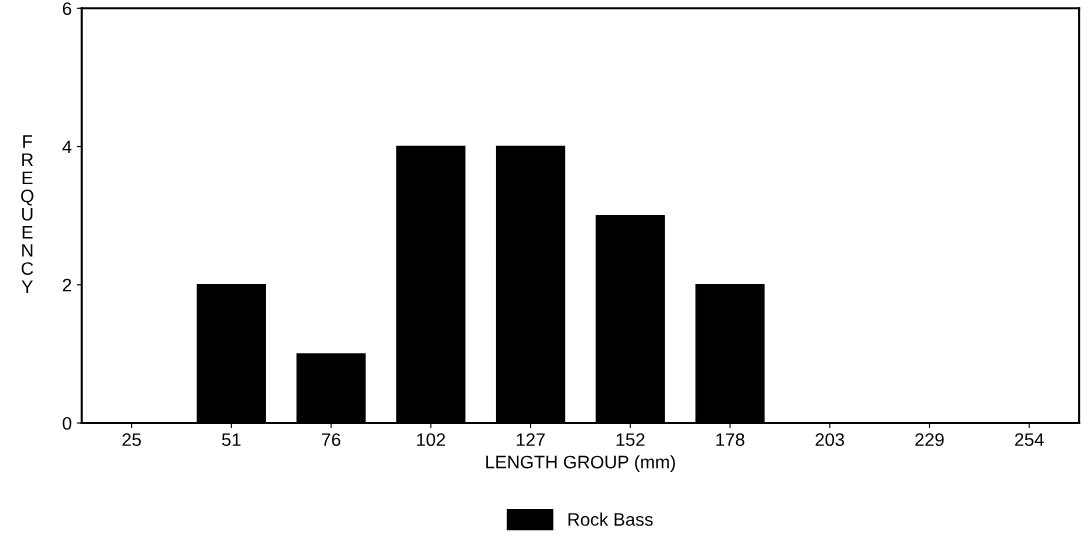 This screenshot has height=553, width=1090. What do you see at coordinates (331, 440) in the screenshot?
I see `x-tick-label: 76` at bounding box center [331, 440].